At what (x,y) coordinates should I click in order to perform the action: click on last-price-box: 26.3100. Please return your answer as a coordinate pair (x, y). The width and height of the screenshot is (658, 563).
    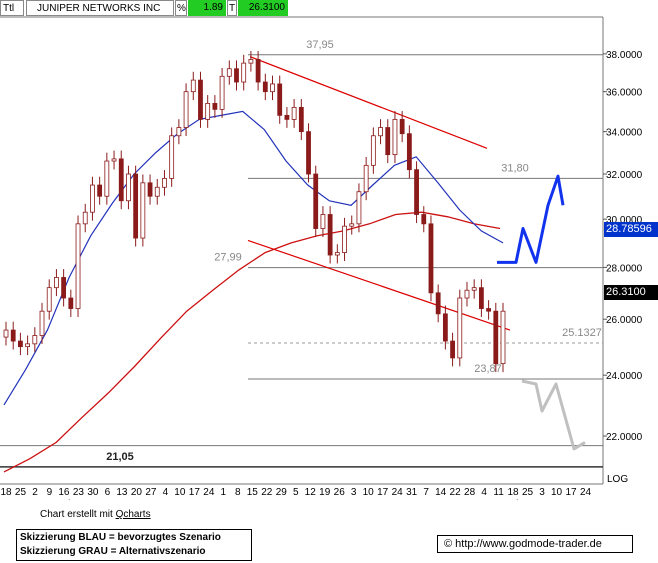
    Looking at the image, I should click on (263, 8).